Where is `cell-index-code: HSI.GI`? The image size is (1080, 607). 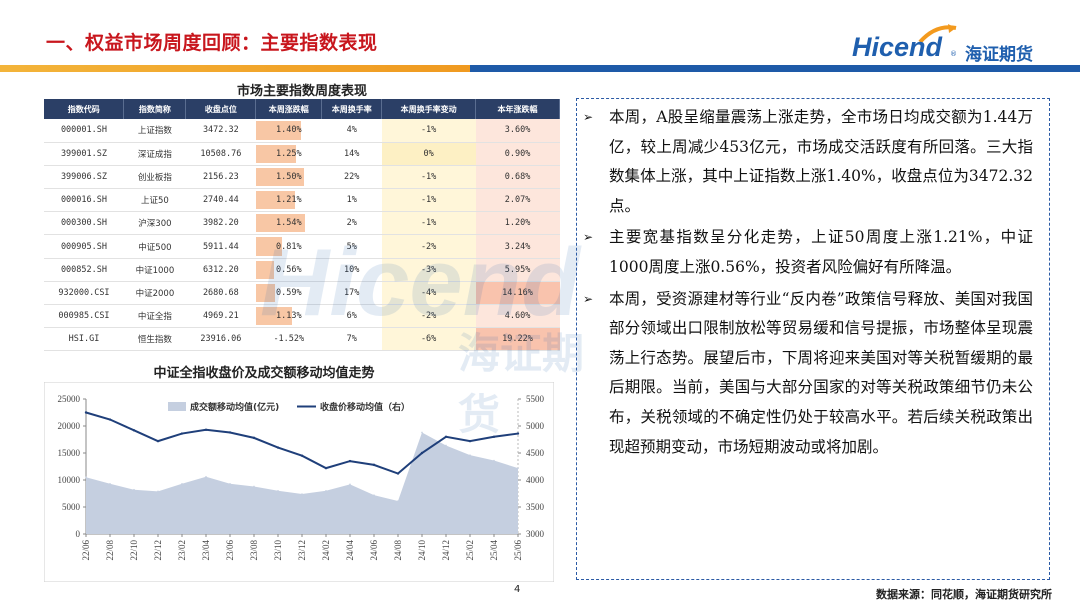 cell-index-code: HSI.GI is located at coordinates (84, 339).